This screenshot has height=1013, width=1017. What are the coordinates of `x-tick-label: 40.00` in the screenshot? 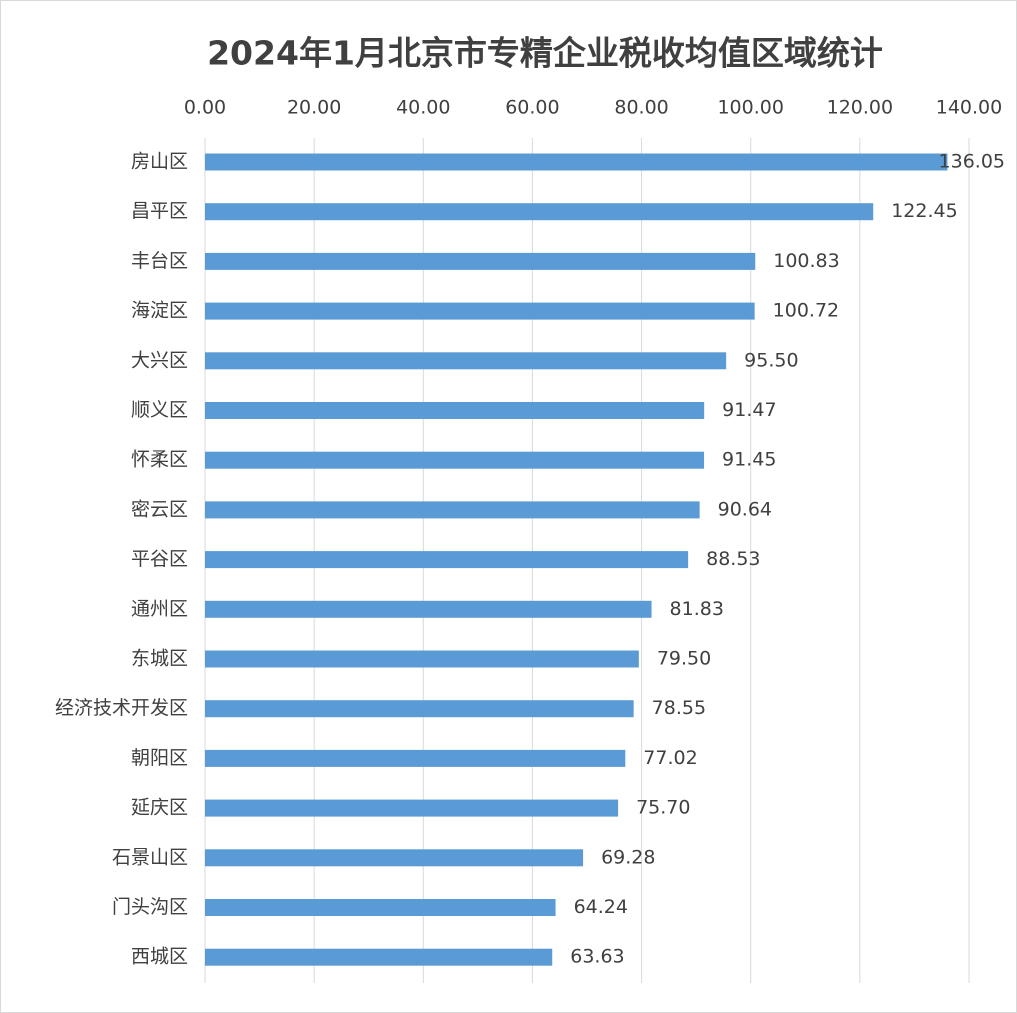 It's located at (423, 108).